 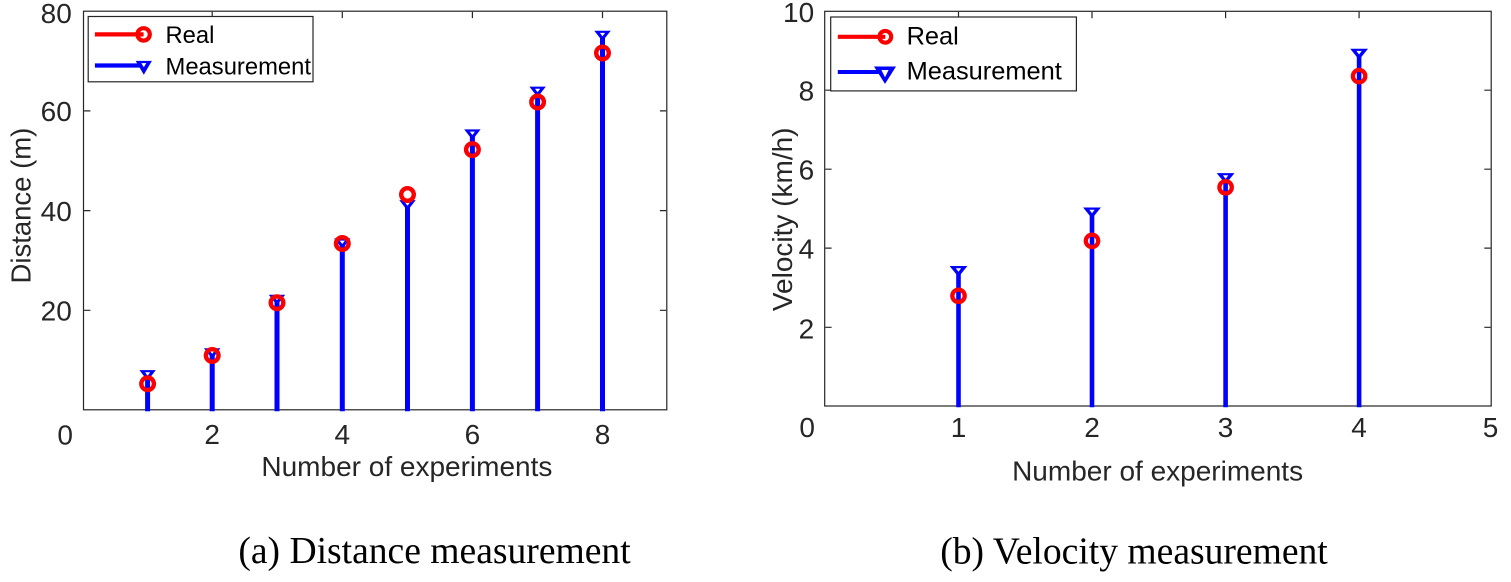 What do you see at coordinates (56, 311) in the screenshot?
I see `svg-text: 20` at bounding box center [56, 311].